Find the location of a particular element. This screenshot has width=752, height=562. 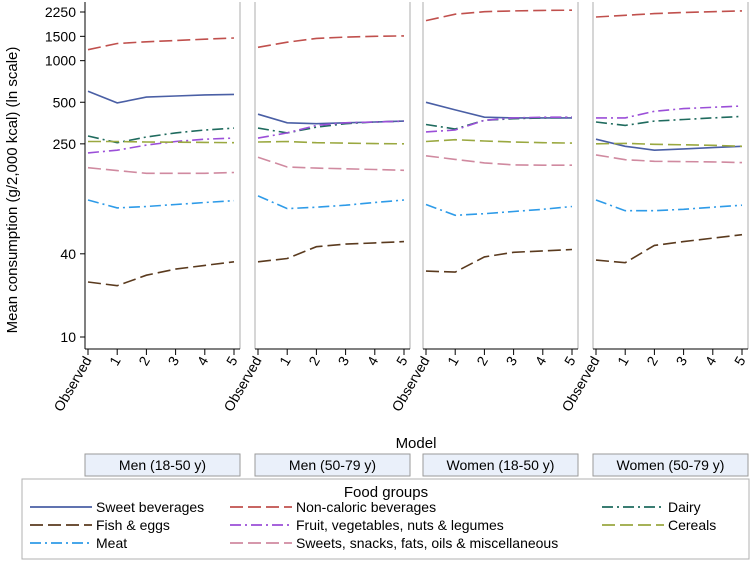

series-line-cereals is located at coordinates (161, 142).